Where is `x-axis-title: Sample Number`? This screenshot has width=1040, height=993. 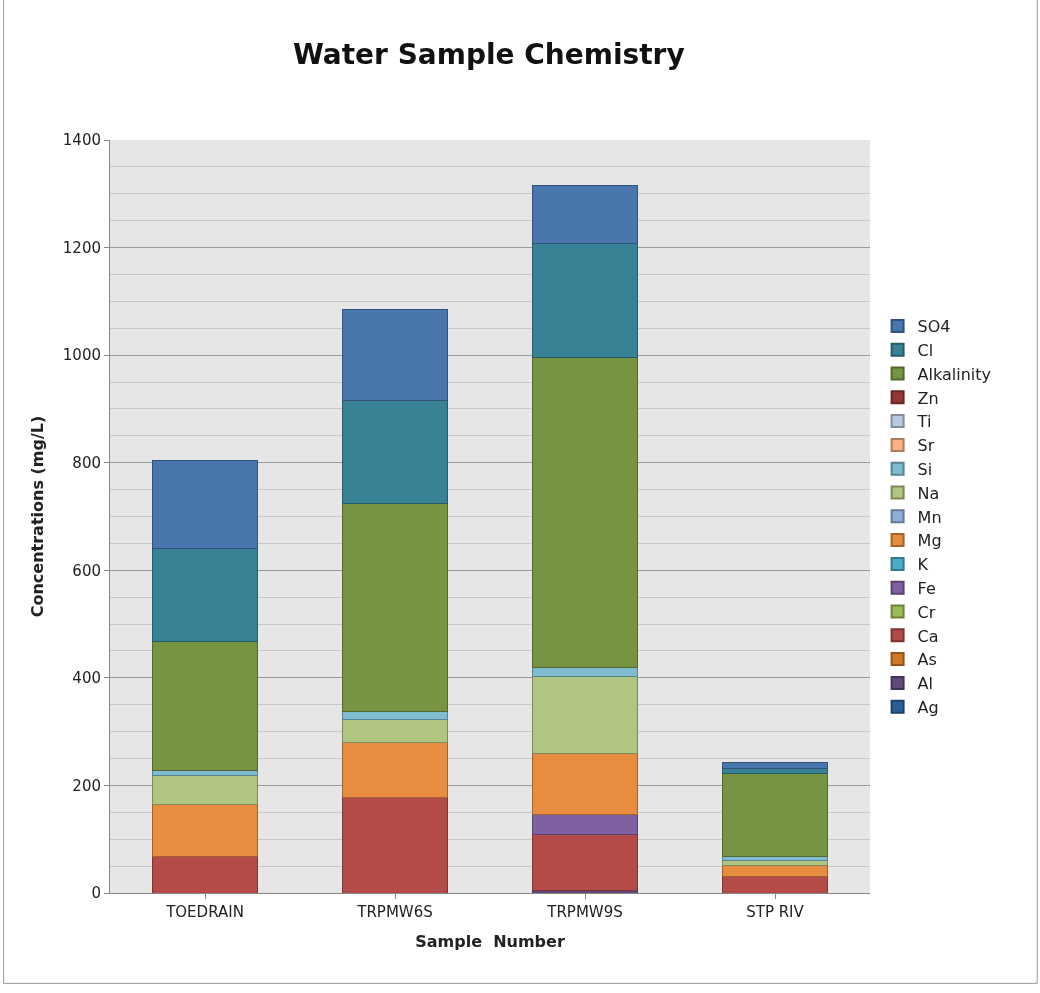
x-axis-title: Sample Number is located at coordinates (490, 941).